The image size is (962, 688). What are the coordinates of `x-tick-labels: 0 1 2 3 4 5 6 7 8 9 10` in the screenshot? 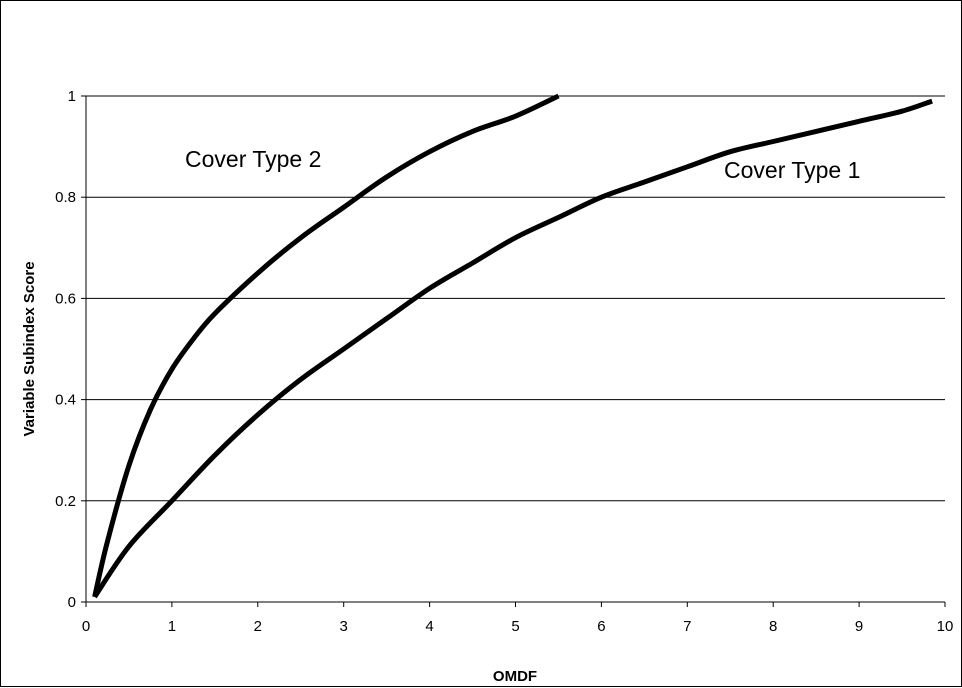 It's located at (518, 626).